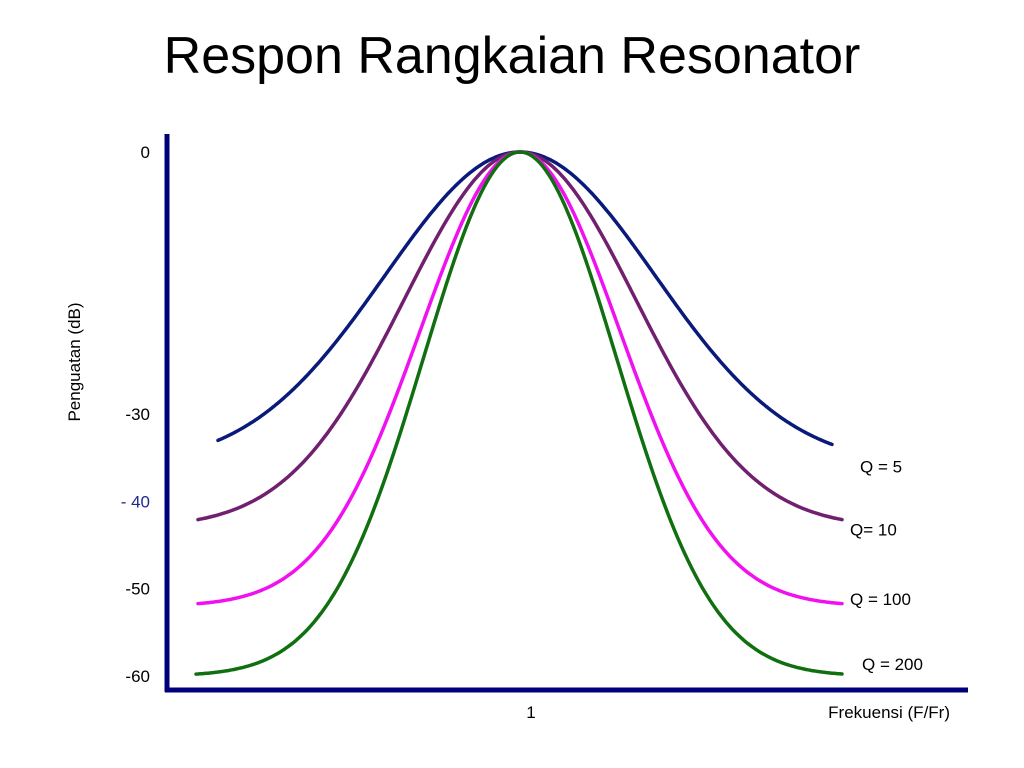 This screenshot has width=1024, height=768. What do you see at coordinates (137, 414) in the screenshot?
I see `y-tick-label: -30` at bounding box center [137, 414].